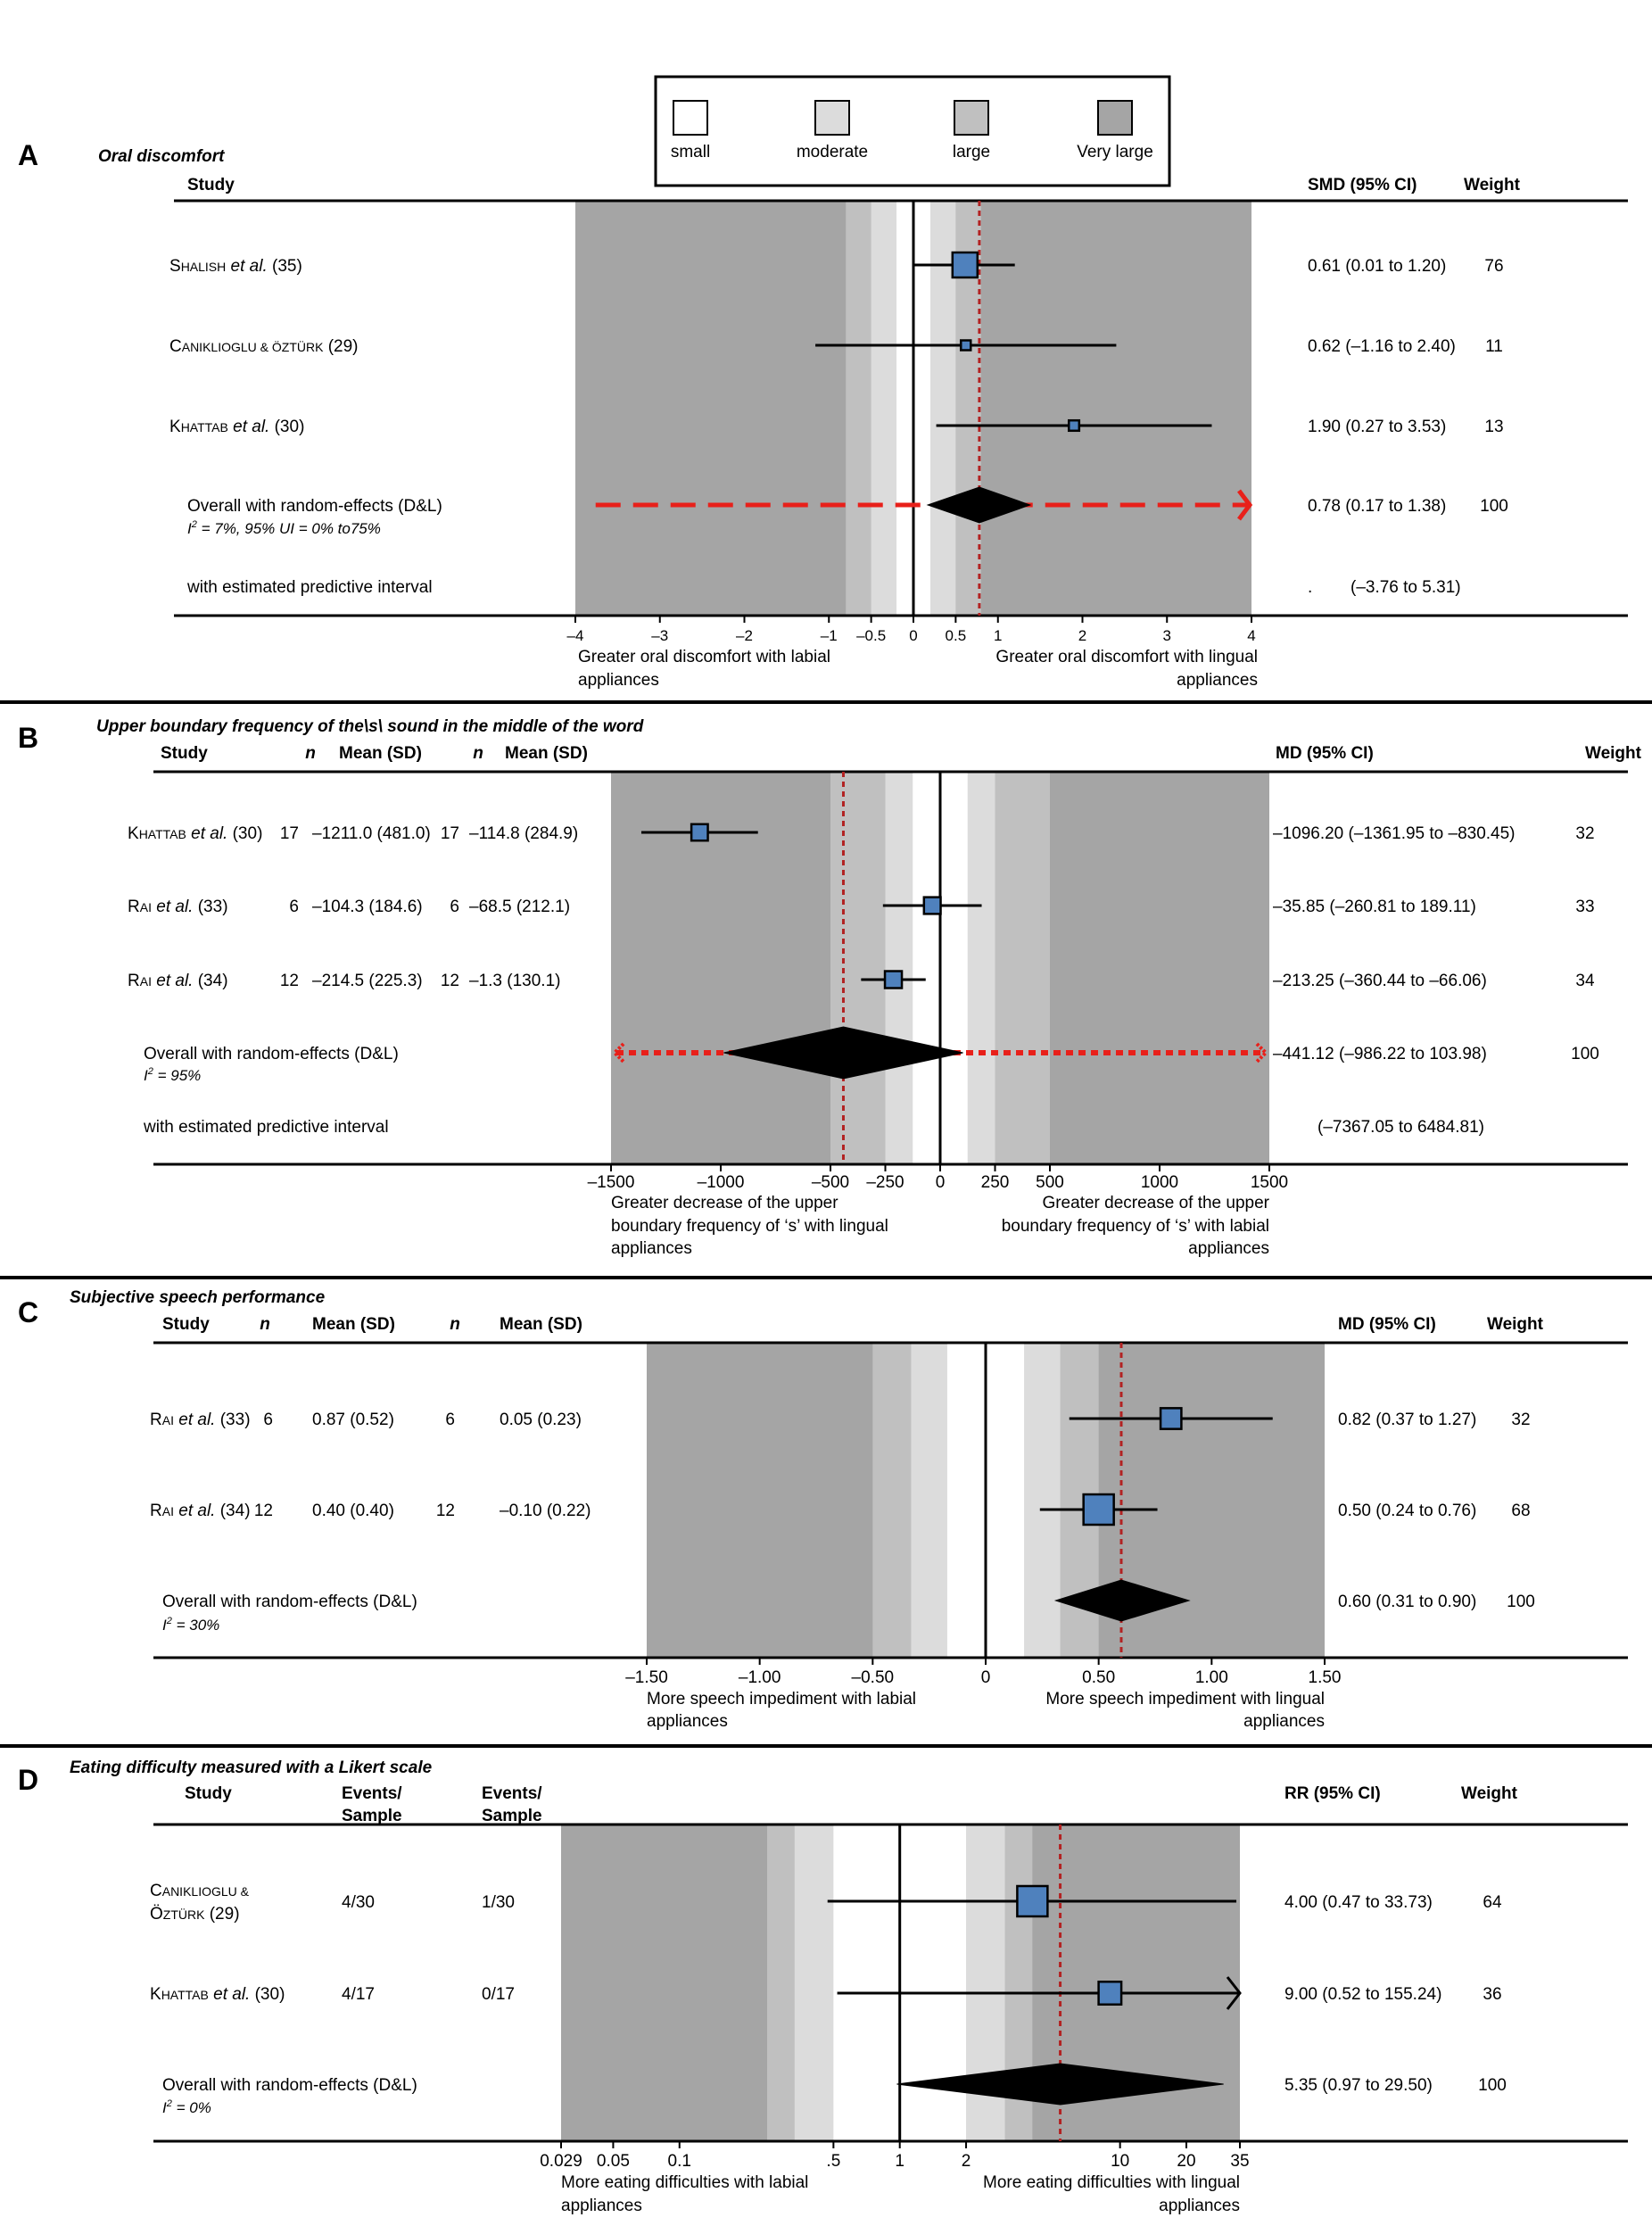 This screenshot has height=2234, width=1652. Describe the element at coordinates (450, 833) in the screenshot. I see `study-n-labial: 17` at that location.